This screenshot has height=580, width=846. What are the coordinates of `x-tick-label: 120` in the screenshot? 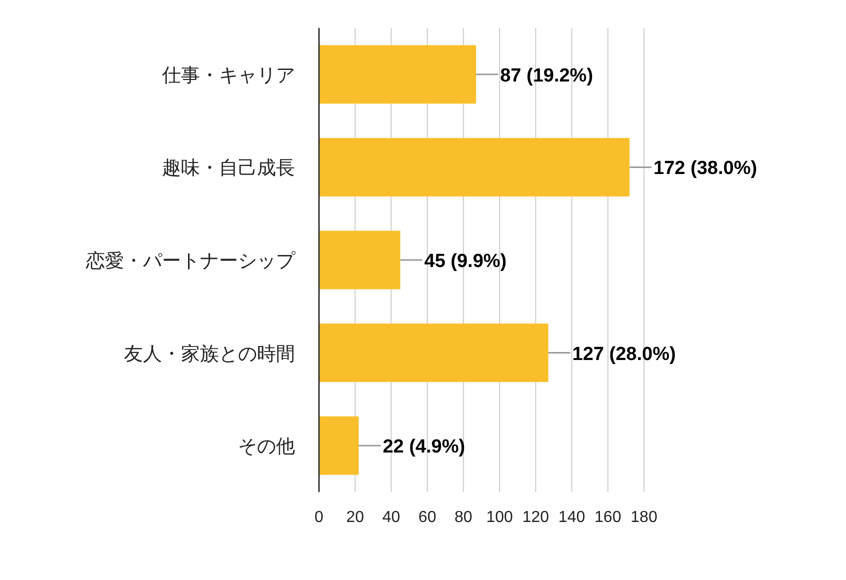 It's located at (536, 517).